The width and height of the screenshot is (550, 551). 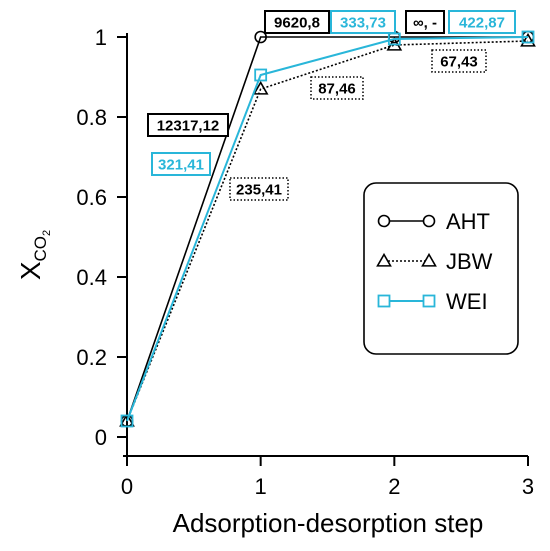 What do you see at coordinates (47, 233) in the screenshot?
I see `y-axis-label-subsub: 2` at bounding box center [47, 233].